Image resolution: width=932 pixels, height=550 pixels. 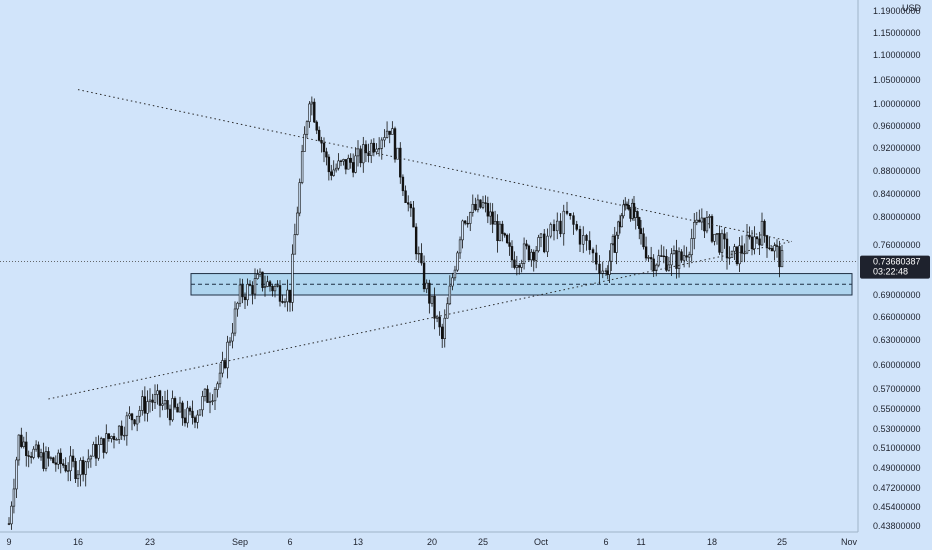 I want to click on x-tick-label: Nov, so click(x=849, y=542).